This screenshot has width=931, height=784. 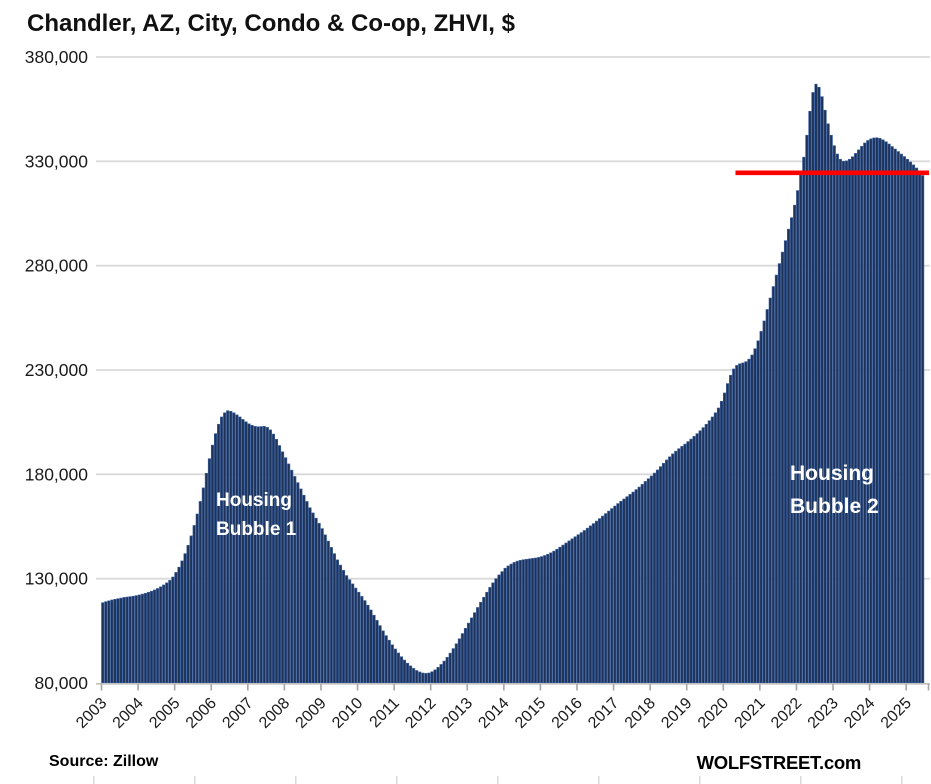 I want to click on svg-text: 2022, so click(x=786, y=713).